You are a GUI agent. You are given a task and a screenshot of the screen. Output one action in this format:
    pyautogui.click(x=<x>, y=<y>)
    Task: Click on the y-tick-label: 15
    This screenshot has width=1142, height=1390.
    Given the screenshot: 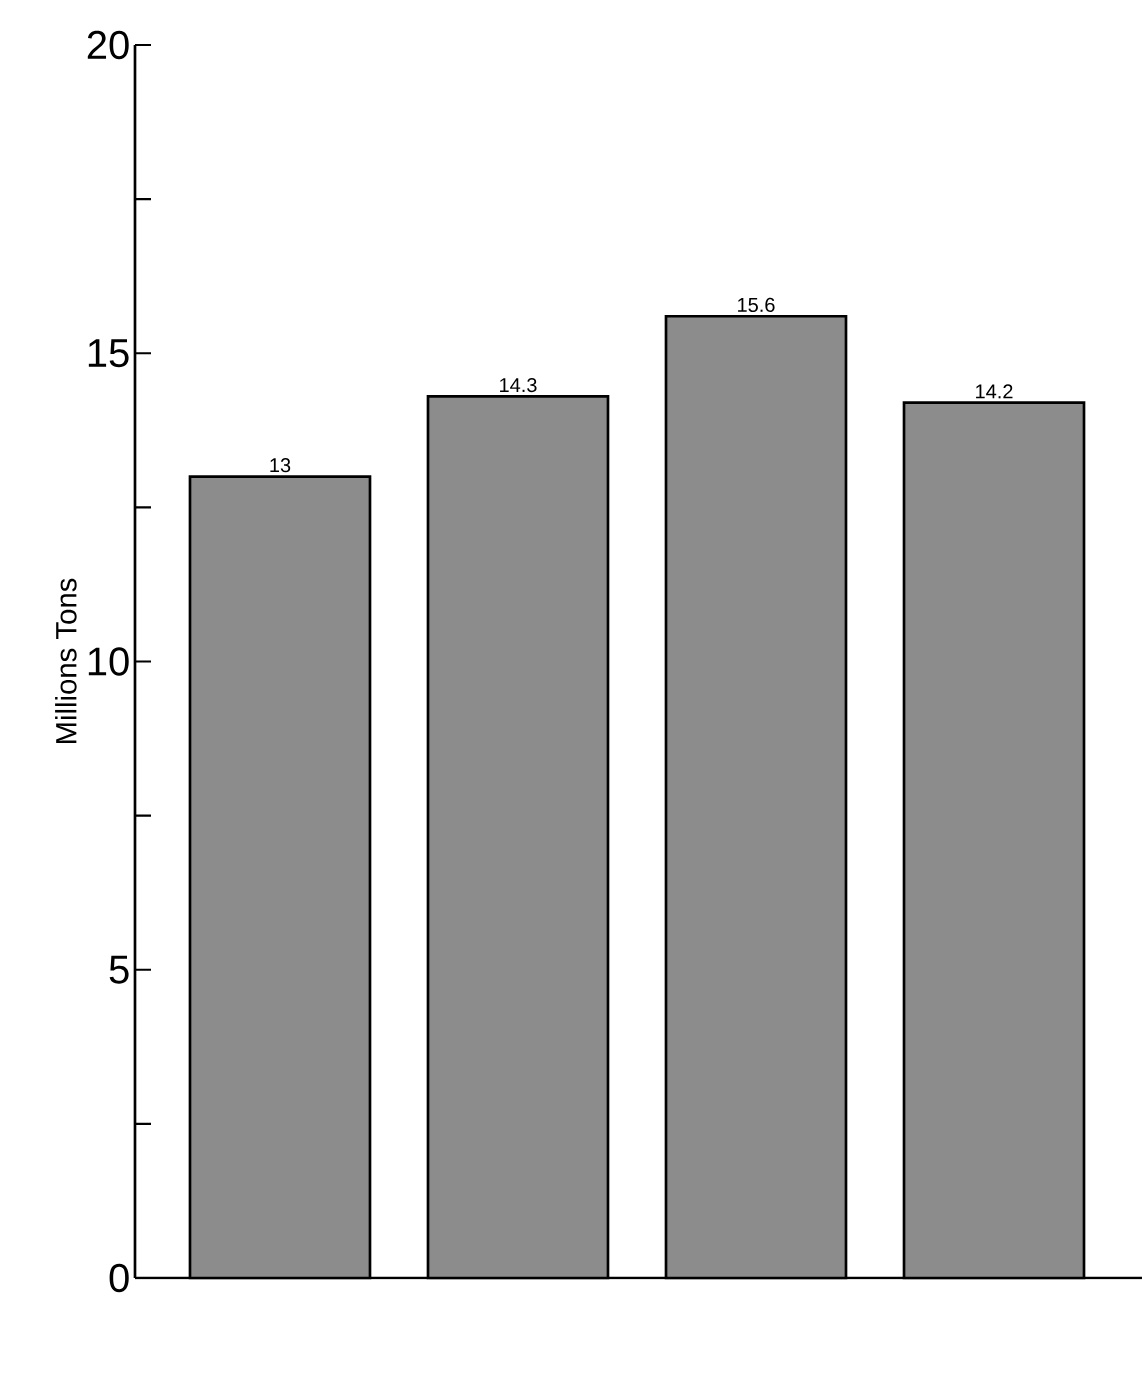 What is the action you would take?
    pyautogui.click(x=108, y=353)
    